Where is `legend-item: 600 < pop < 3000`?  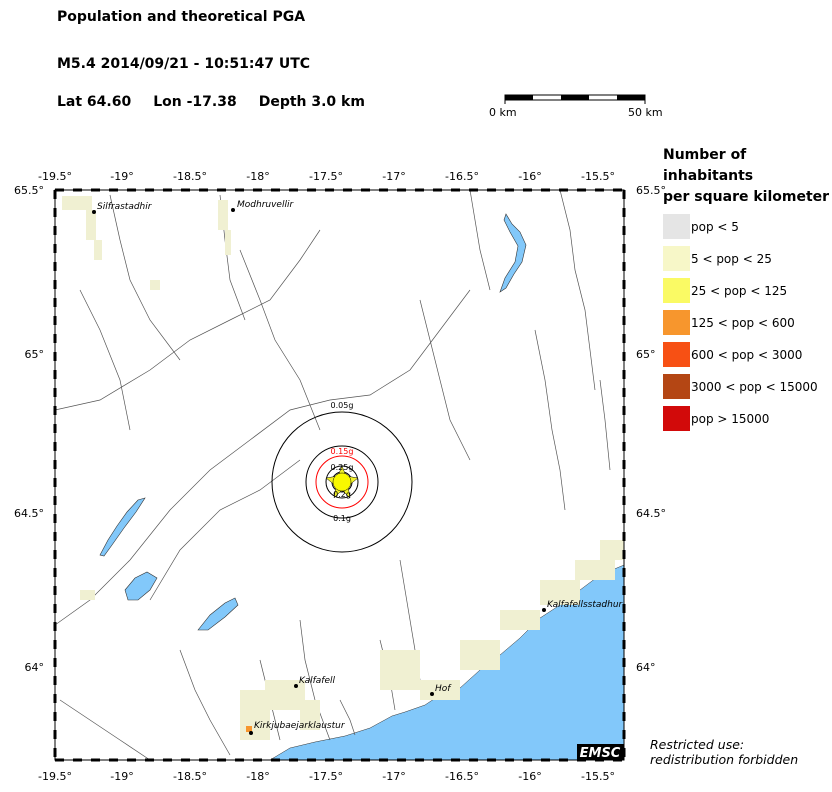
legend-item: 600 < pop < 3000 is located at coordinates (732, 354).